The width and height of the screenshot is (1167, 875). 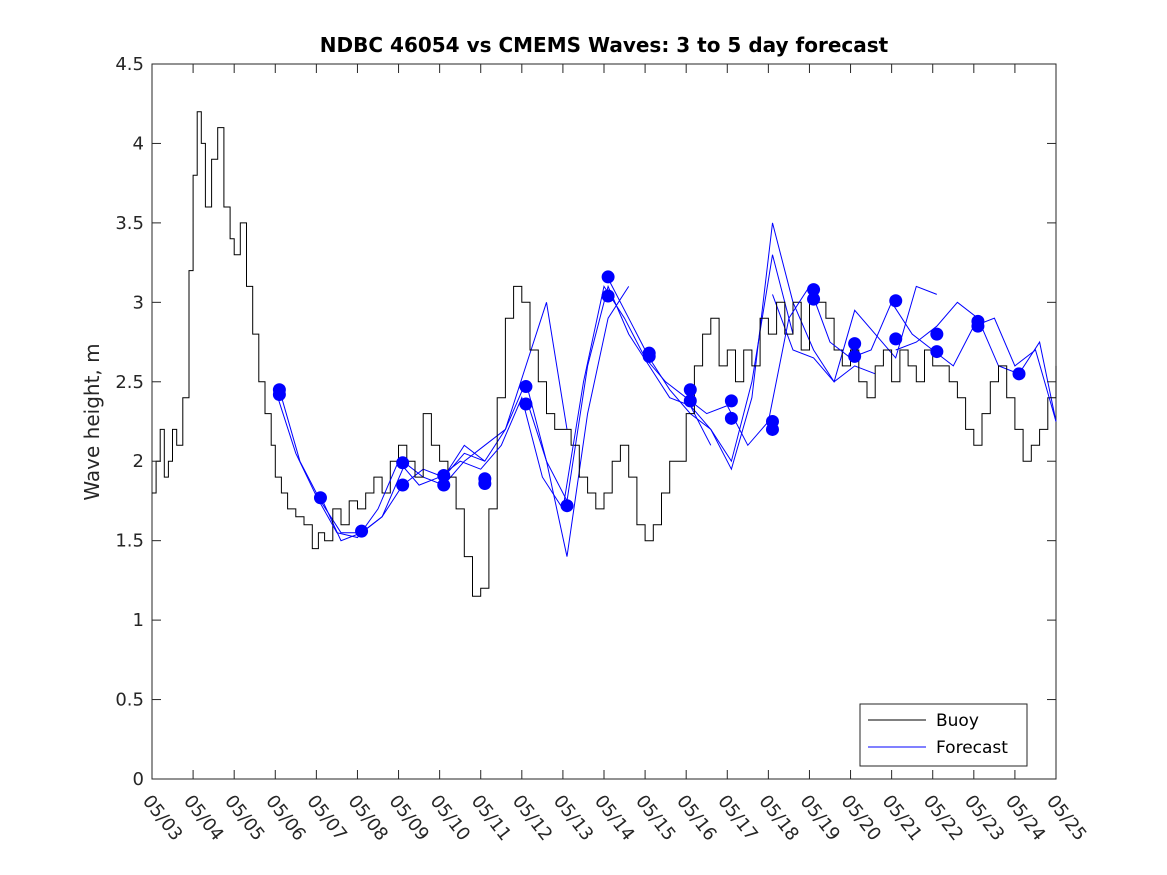 What do you see at coordinates (129, 700) in the screenshot?
I see `y-tick-label: 0.5` at bounding box center [129, 700].